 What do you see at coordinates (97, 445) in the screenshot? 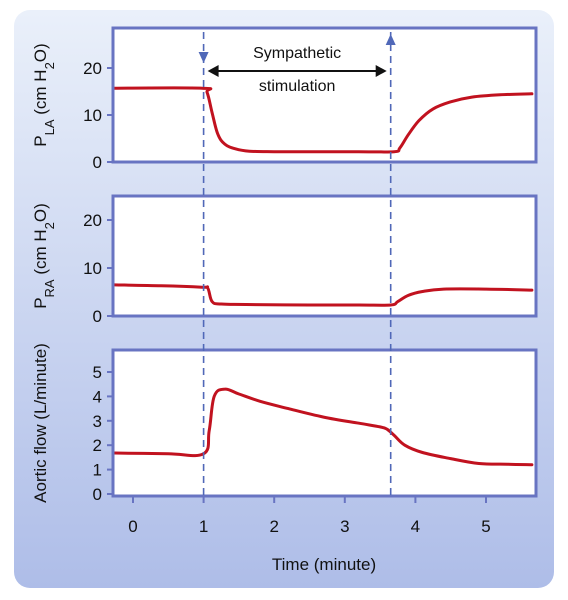
I see `y-tick-label-aortic: 2` at bounding box center [97, 445].